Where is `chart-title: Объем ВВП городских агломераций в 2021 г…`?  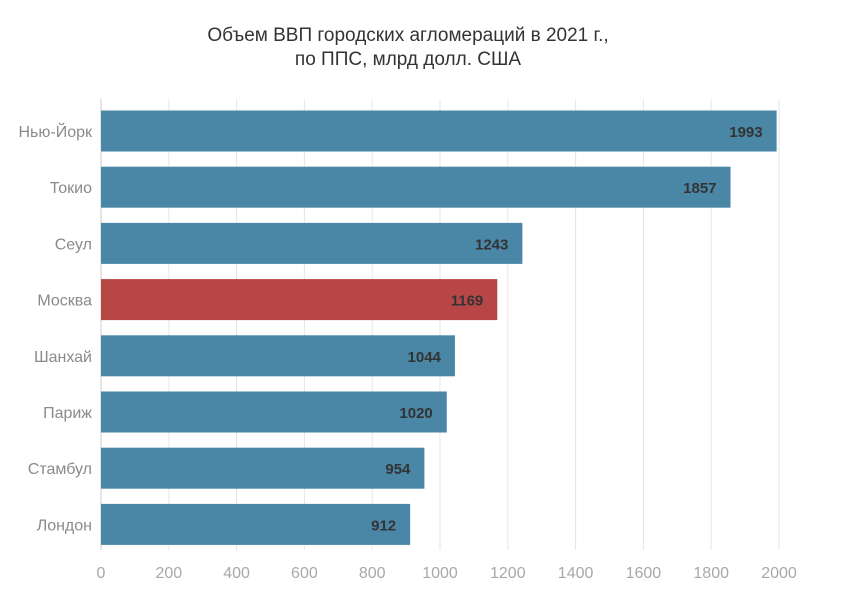
chart-title: Объем ВВП городских агломераций в 2021 г… is located at coordinates (408, 48).